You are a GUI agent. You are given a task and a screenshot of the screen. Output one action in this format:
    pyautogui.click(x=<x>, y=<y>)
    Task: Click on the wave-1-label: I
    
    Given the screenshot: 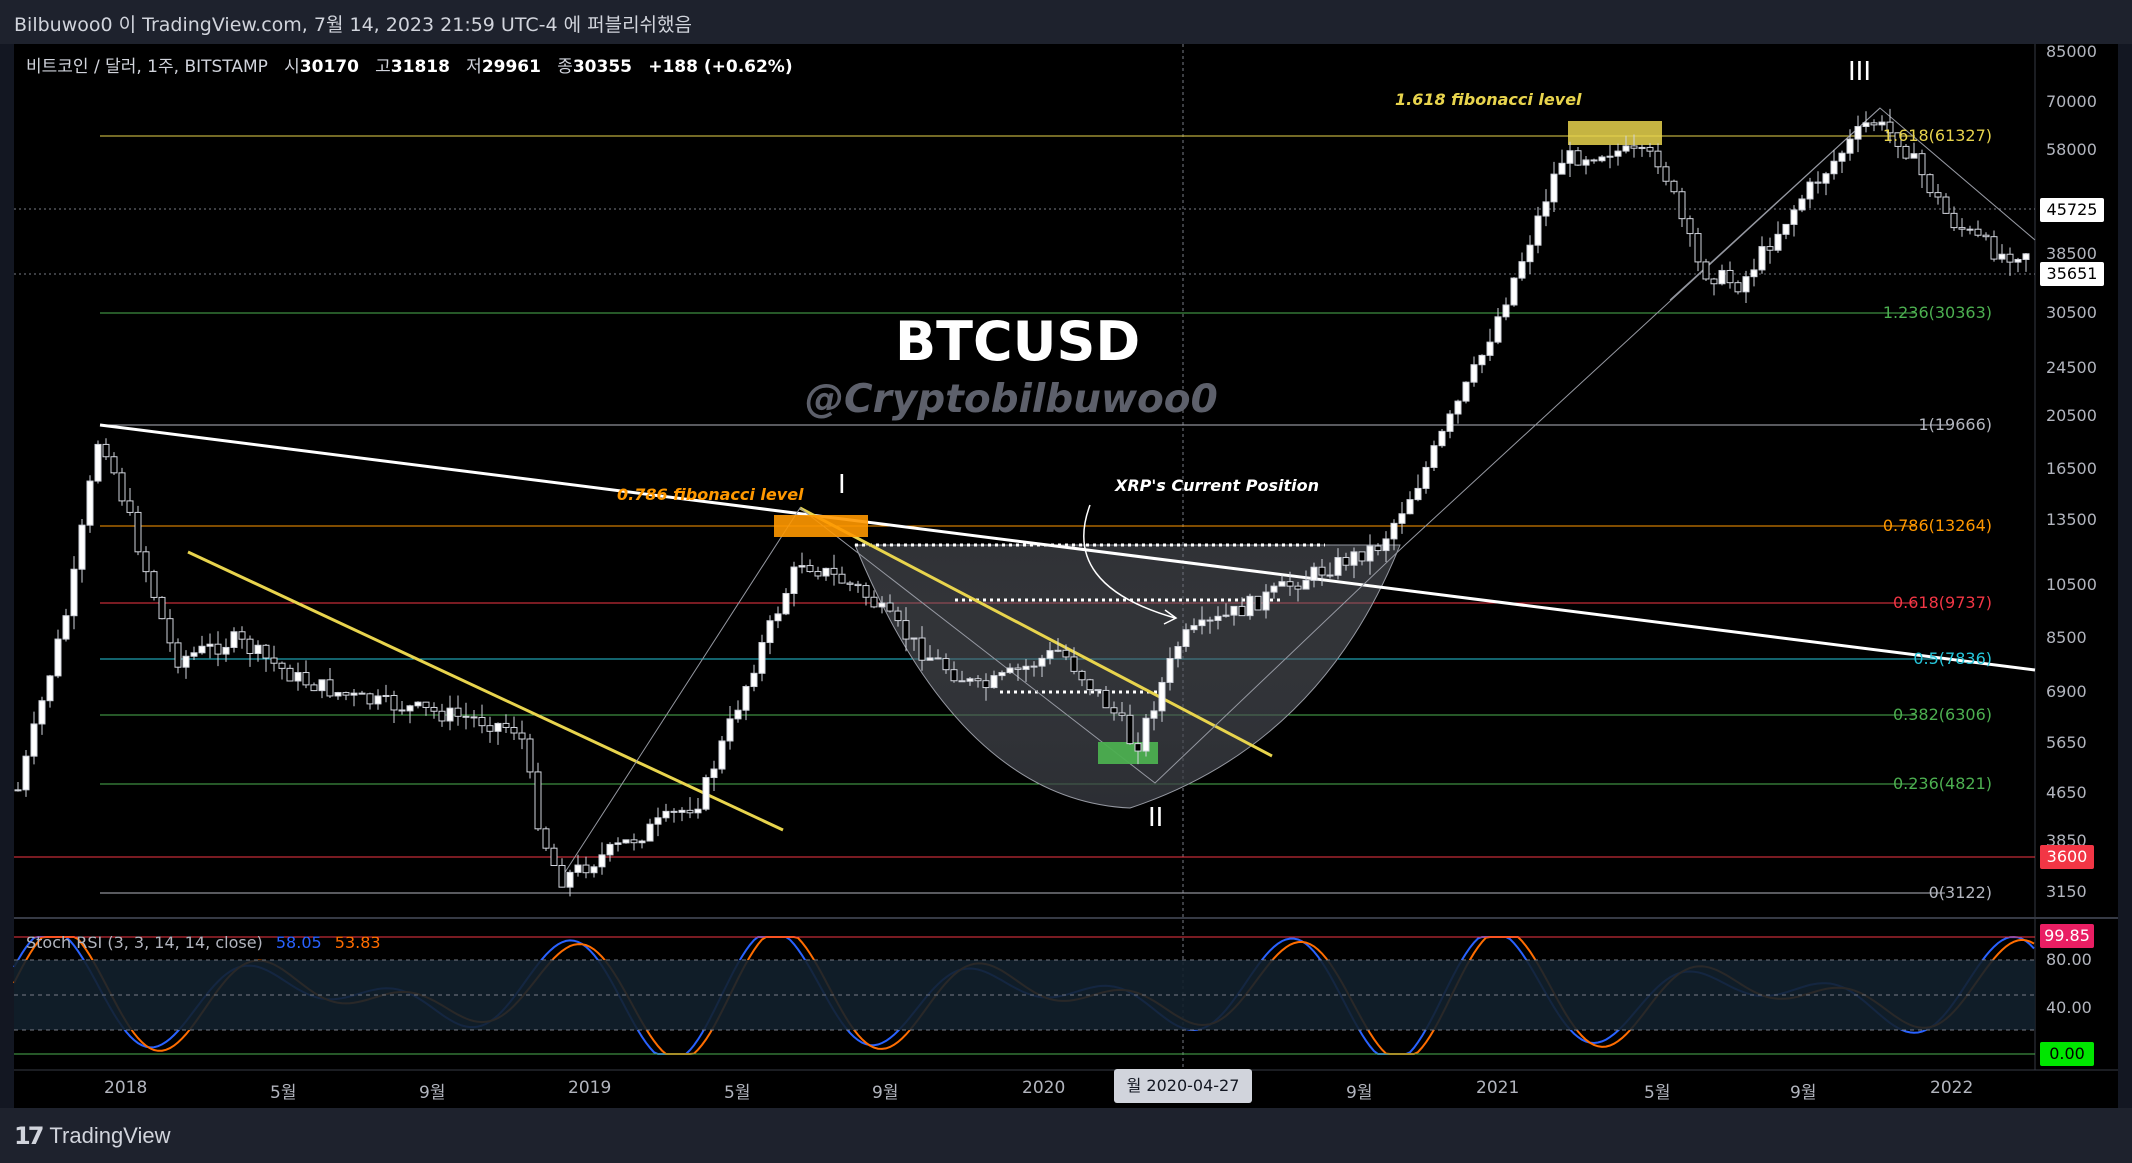 What is the action you would take?
    pyautogui.click(x=842, y=485)
    